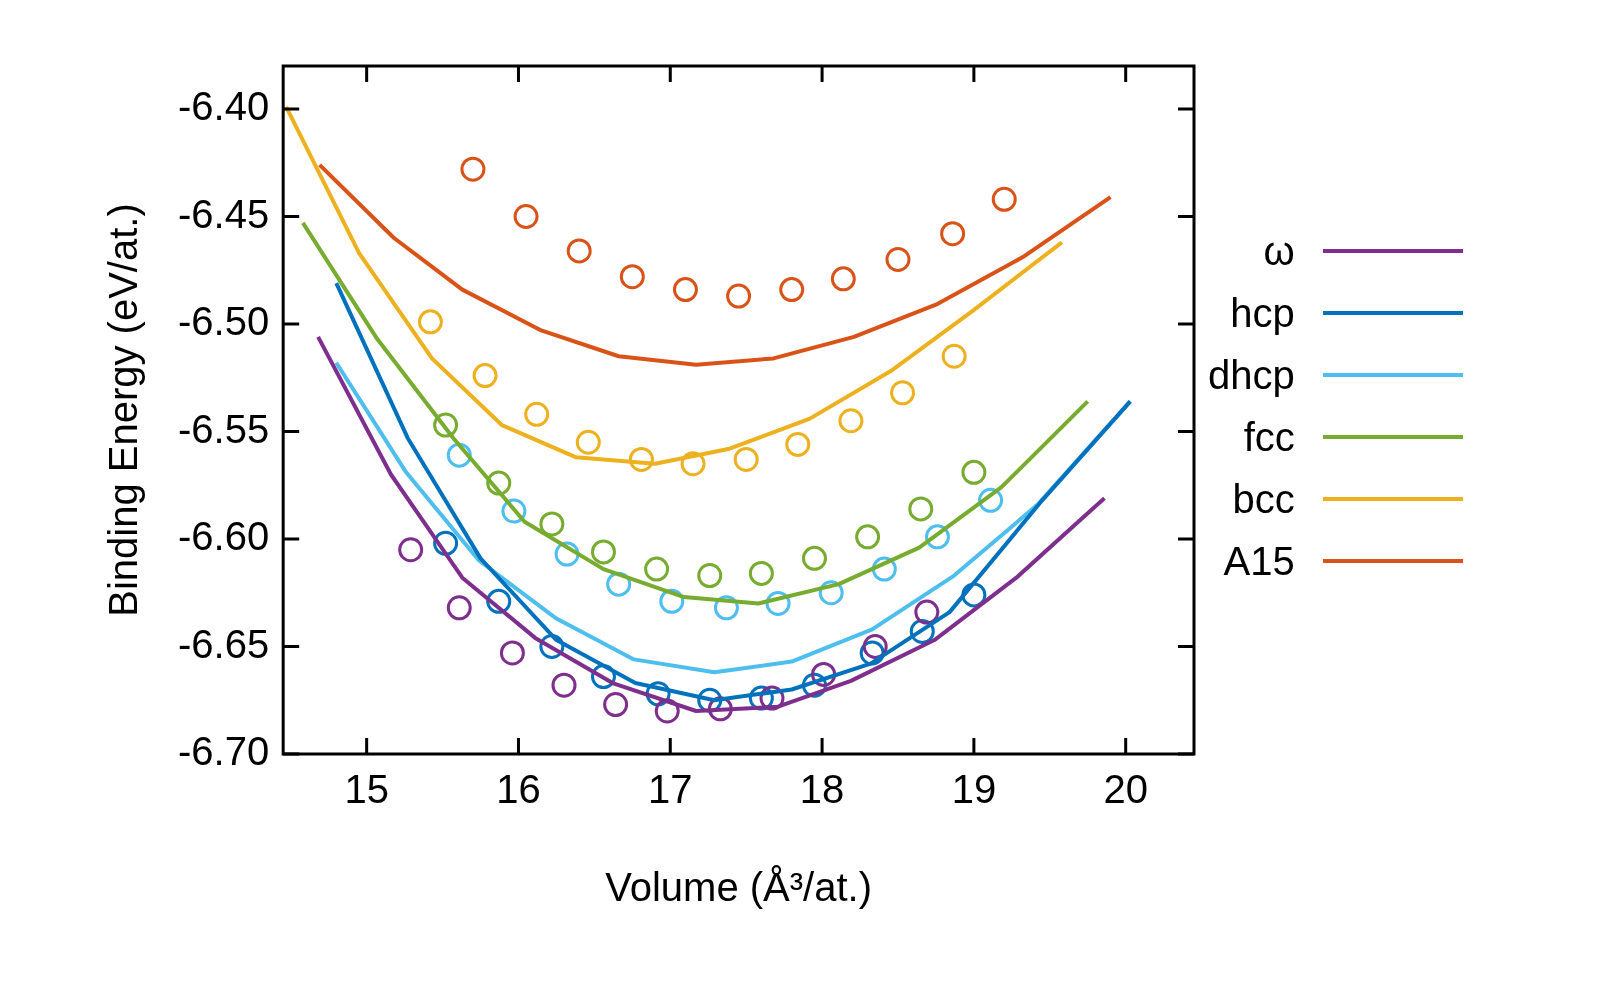 The image size is (1600, 1000). I want to click on x-axis-title: Volume (Å³/at.), so click(738, 887).